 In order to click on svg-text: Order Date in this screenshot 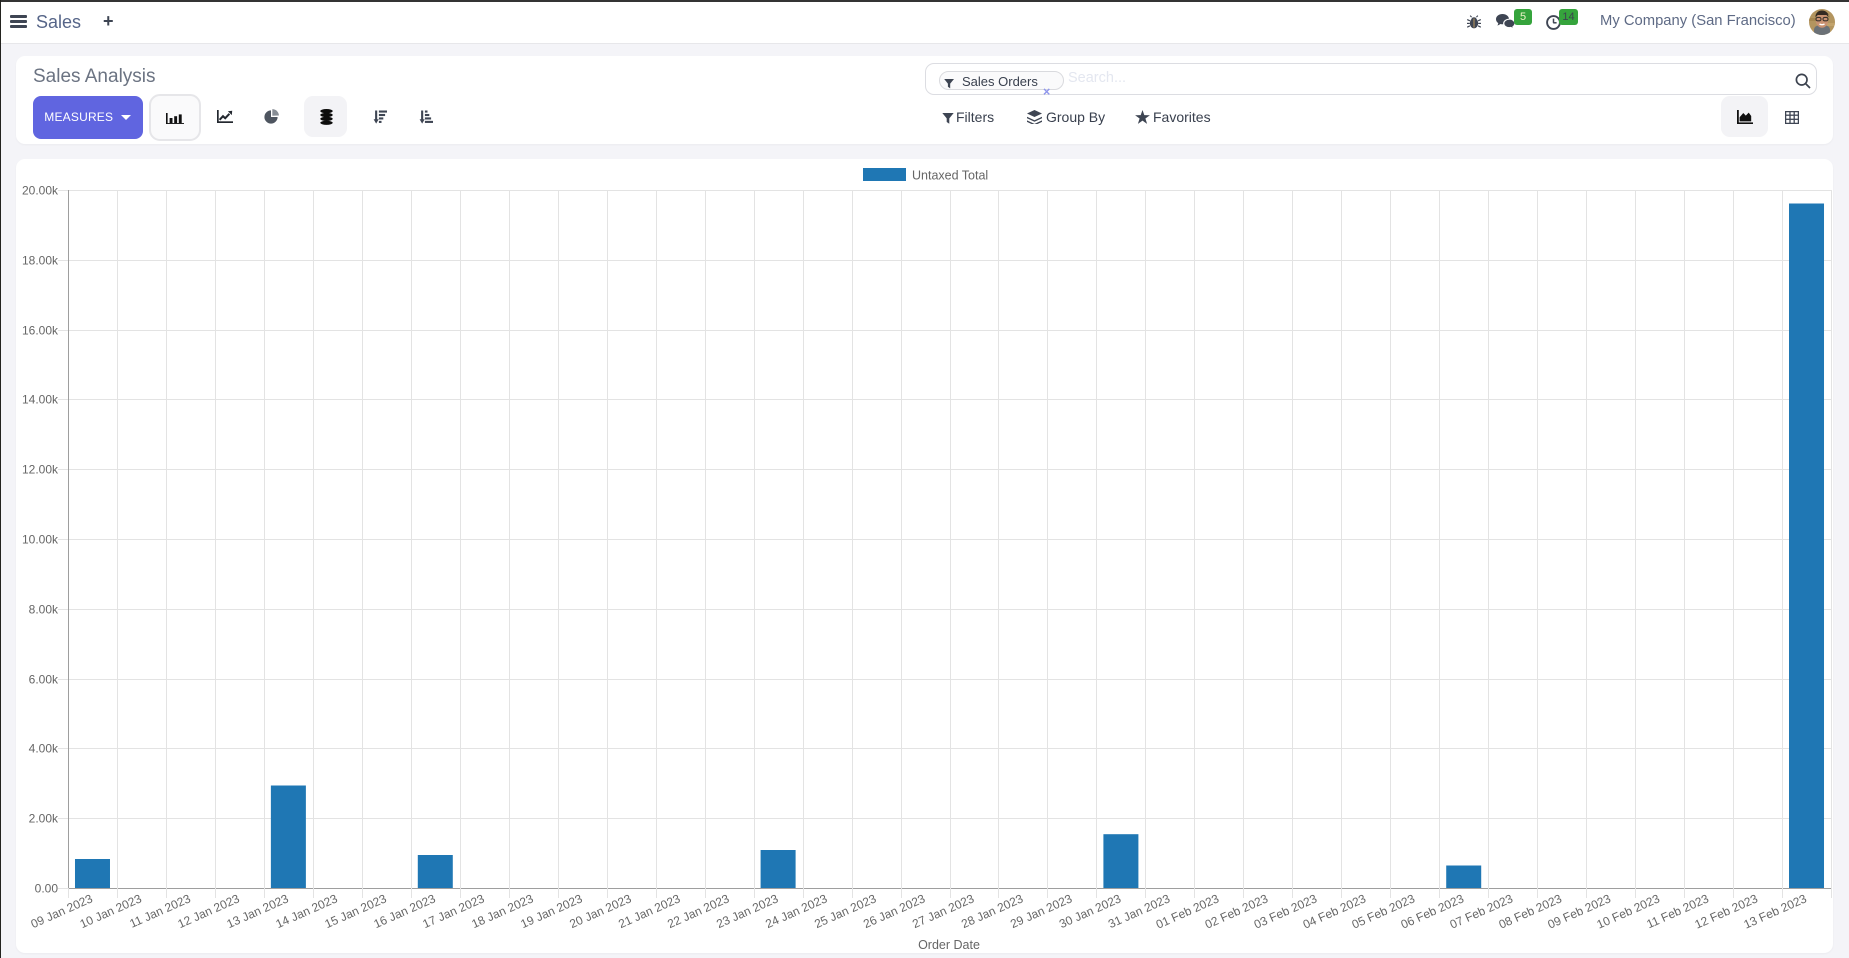, I will do `click(949, 945)`.